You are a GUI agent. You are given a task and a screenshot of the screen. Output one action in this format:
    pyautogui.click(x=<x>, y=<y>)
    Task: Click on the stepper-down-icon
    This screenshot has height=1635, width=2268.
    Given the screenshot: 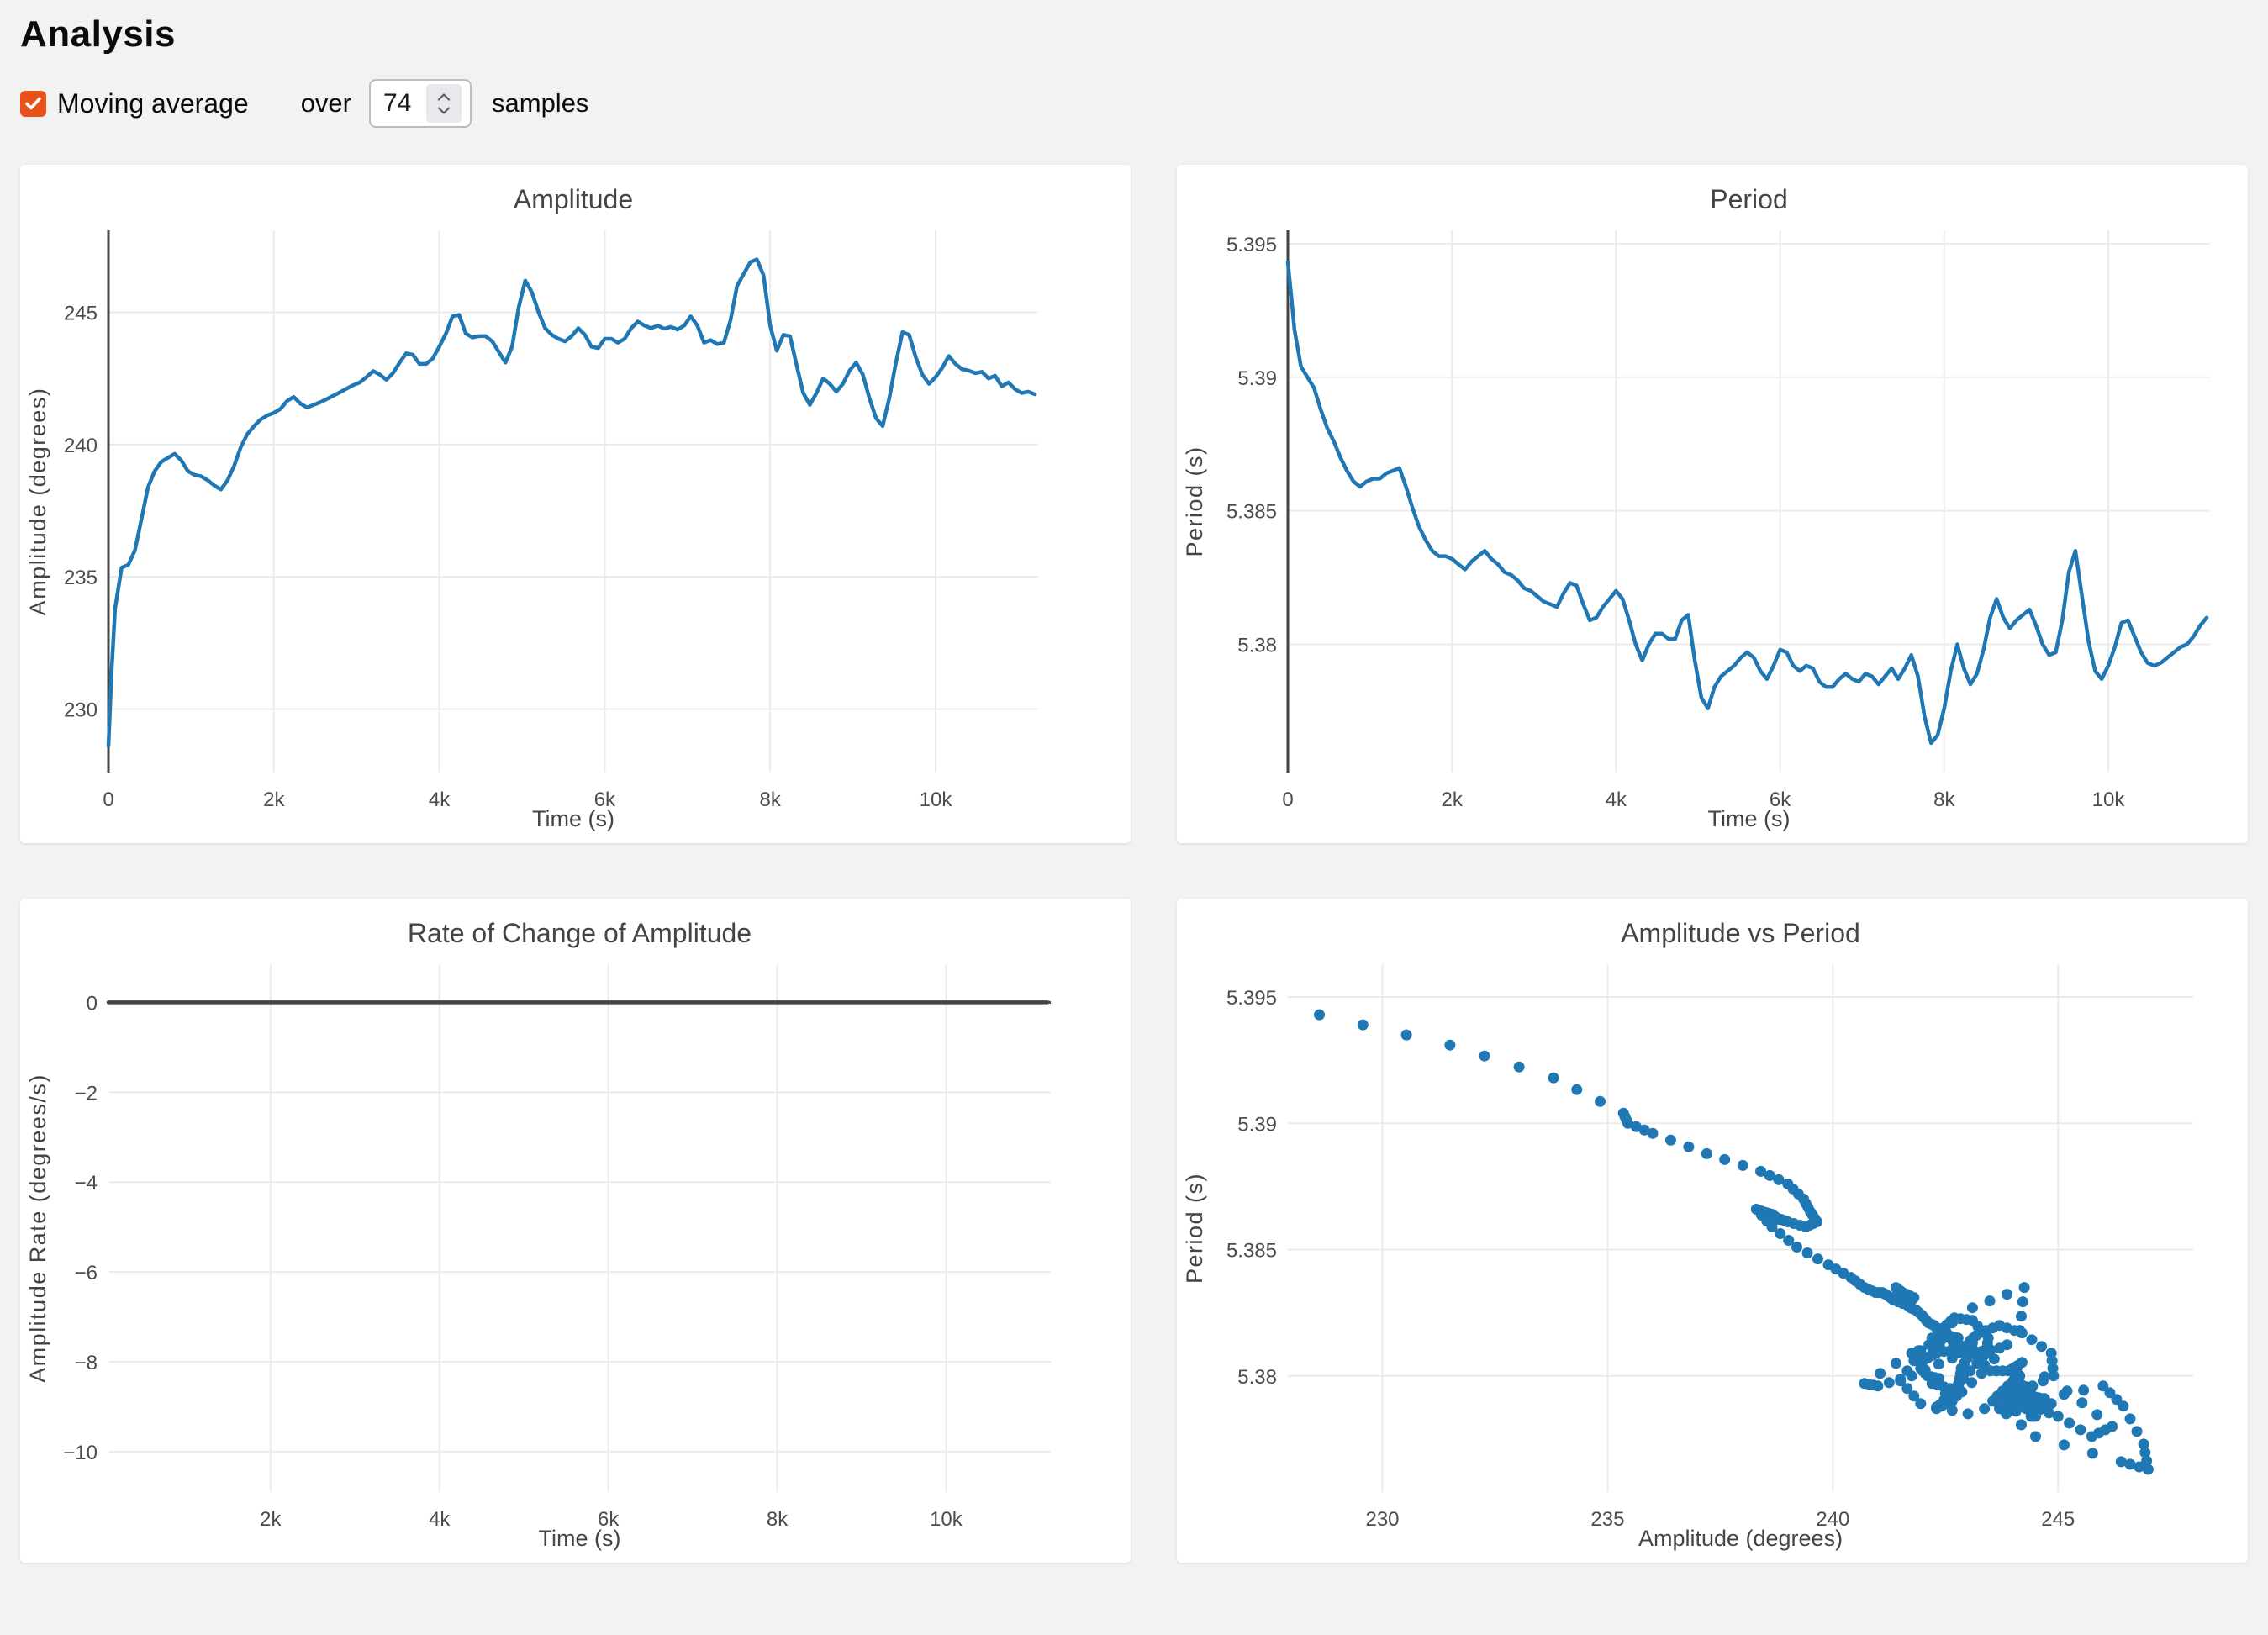 What is the action you would take?
    pyautogui.click(x=444, y=110)
    